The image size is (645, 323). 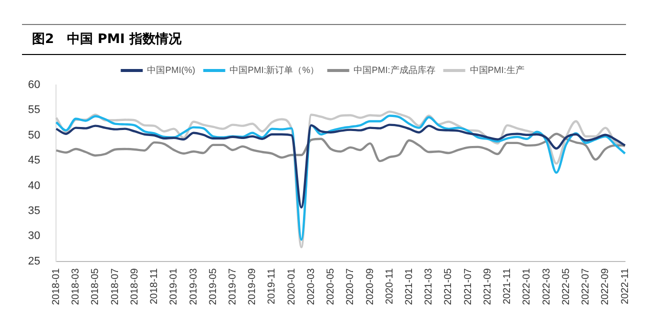 What do you see at coordinates (252, 287) in the screenshot?
I see `x-tick-label: 2019-09` at bounding box center [252, 287].